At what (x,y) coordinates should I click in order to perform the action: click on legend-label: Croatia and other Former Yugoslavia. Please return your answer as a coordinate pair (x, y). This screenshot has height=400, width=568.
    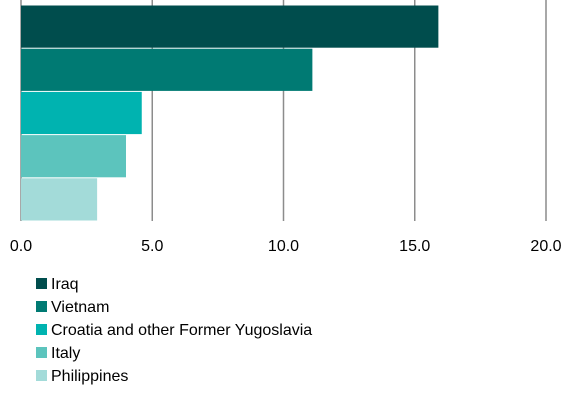
    Looking at the image, I should click on (181, 330).